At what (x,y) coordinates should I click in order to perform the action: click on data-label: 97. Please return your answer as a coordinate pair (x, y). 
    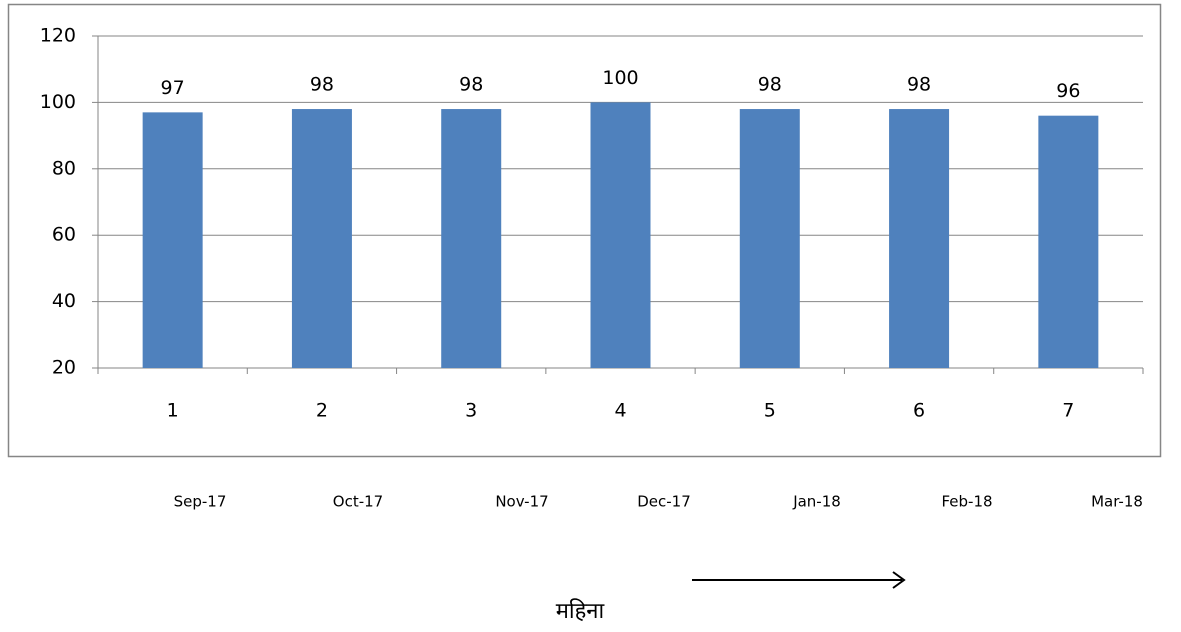
    Looking at the image, I should click on (173, 88).